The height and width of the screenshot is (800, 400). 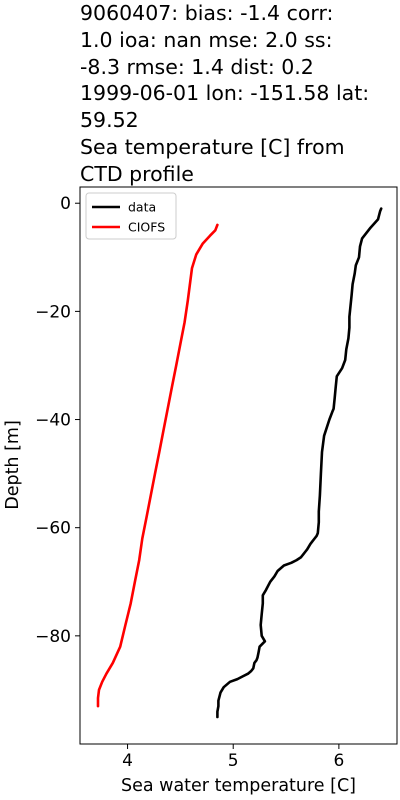 What do you see at coordinates (238, 786) in the screenshot?
I see `x-axis-label: Sea water temperature [C]` at bounding box center [238, 786].